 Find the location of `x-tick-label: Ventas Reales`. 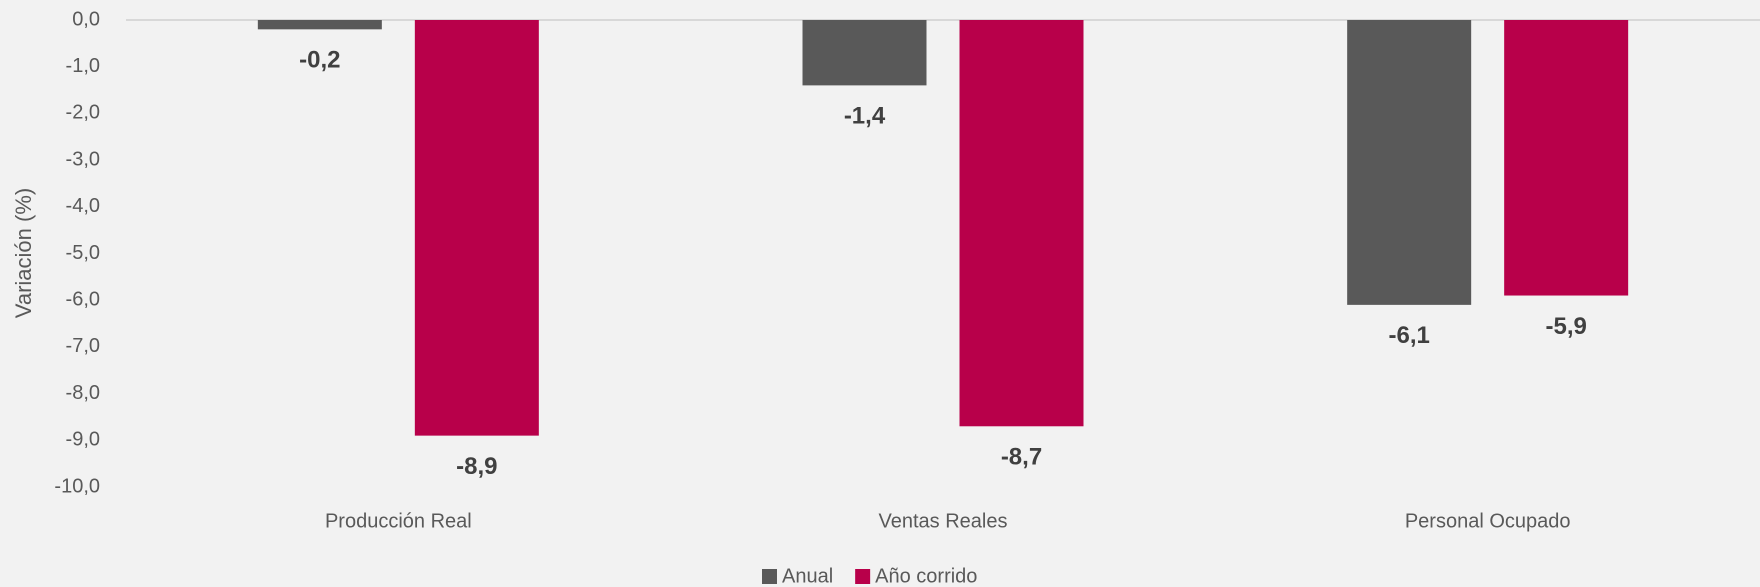

x-tick-label: Ventas Reales is located at coordinates (943, 521).